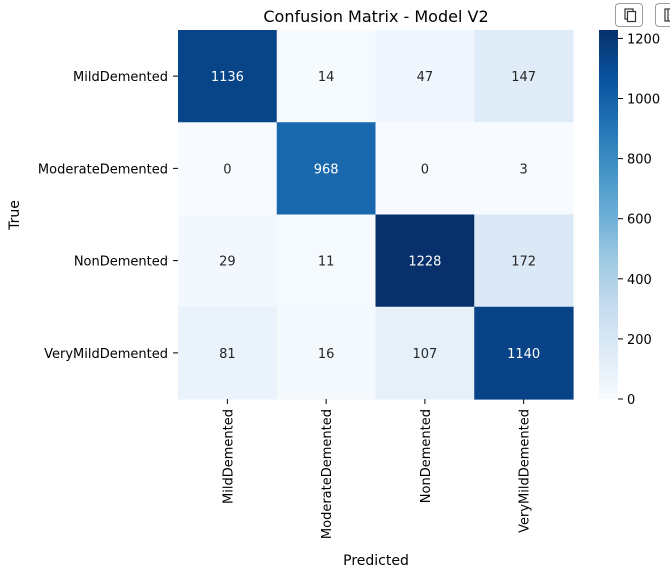 This screenshot has height=577, width=670. I want to click on cell-value-label: 14, so click(326, 77).